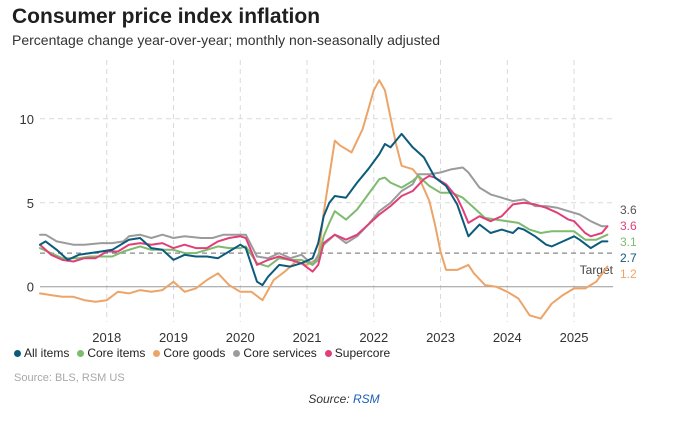 The image size is (688, 423). Describe the element at coordinates (362, 353) in the screenshot. I see `legend-label-supercore: Supercore` at that location.